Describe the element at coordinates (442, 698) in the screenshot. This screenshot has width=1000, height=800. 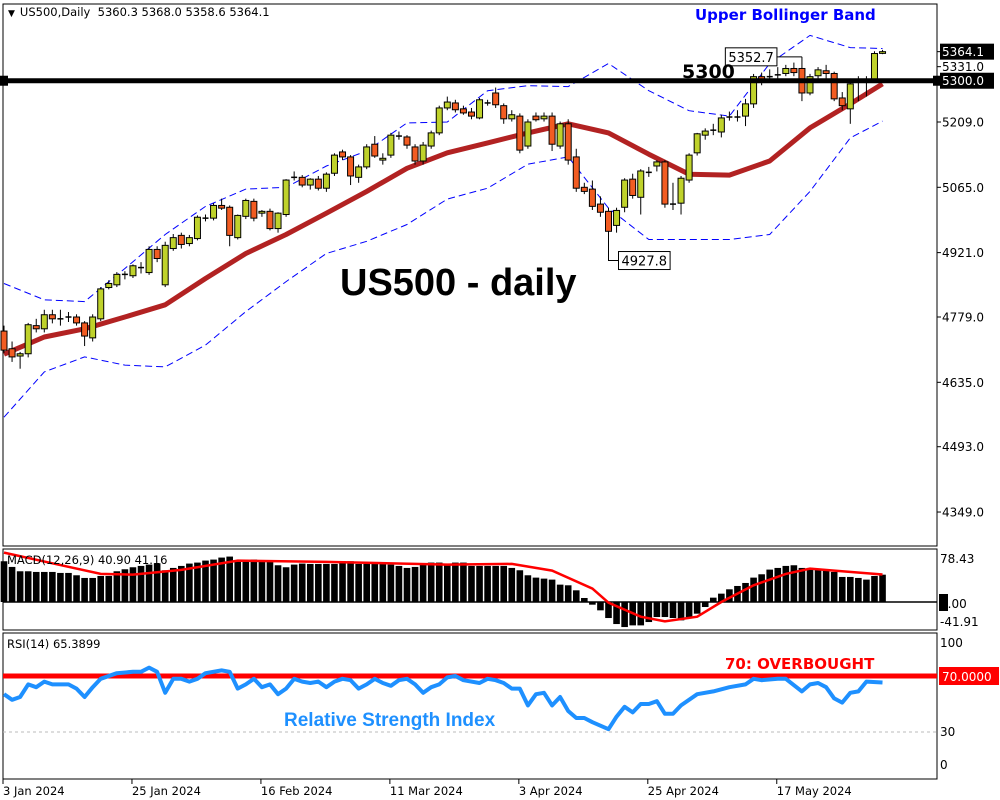
I see `rsi-line` at that location.